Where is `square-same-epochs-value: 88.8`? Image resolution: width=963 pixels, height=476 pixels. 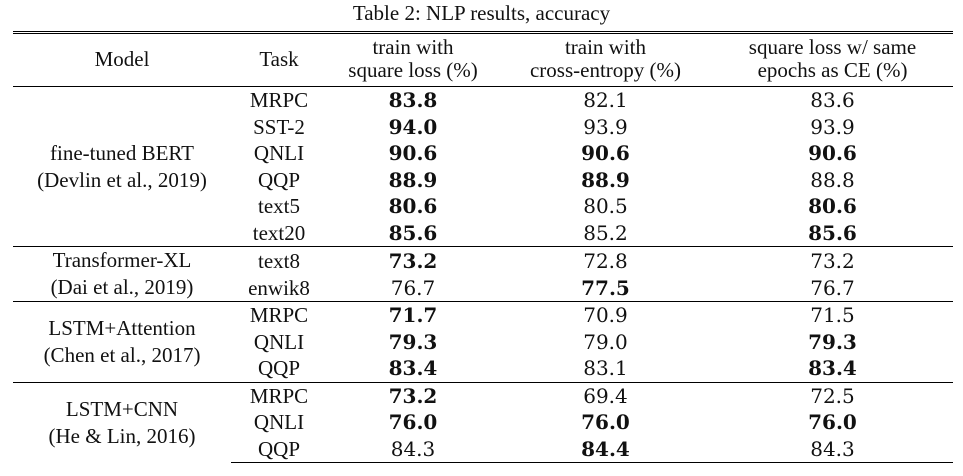
square-same-epochs-value: 88.8 is located at coordinates (832, 179).